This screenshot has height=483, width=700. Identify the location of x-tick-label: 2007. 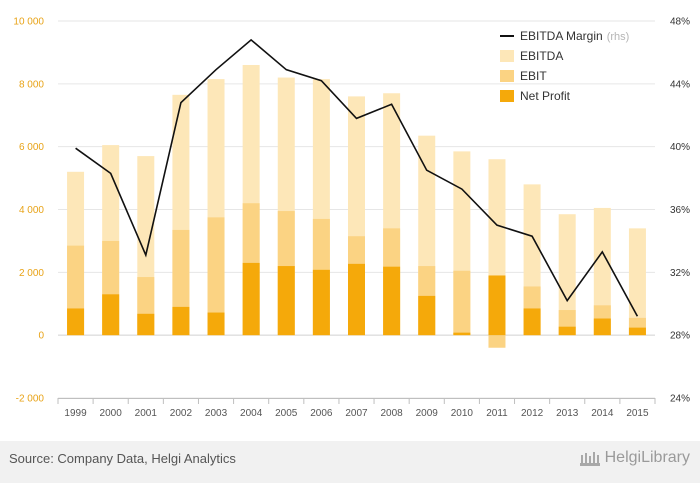
(356, 413).